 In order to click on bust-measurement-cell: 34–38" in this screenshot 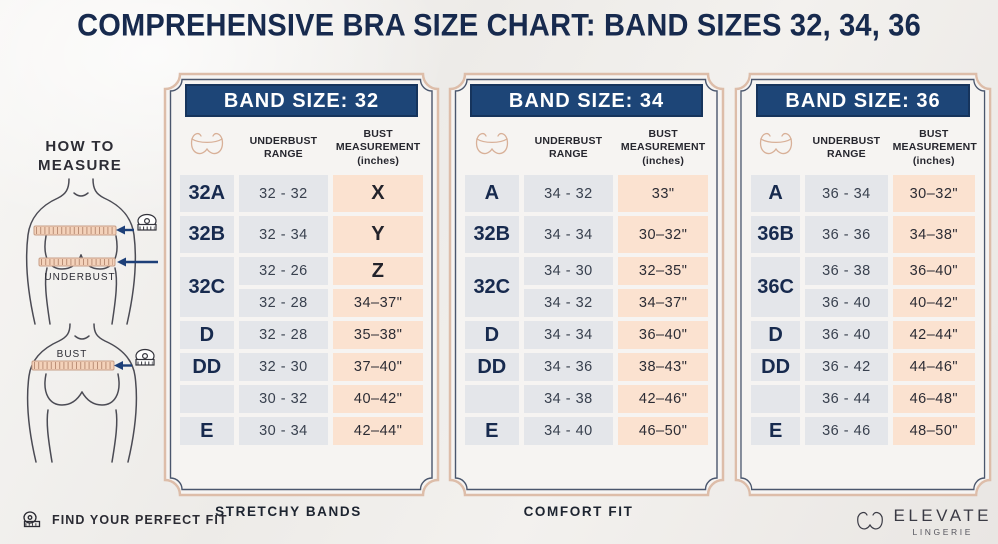, I will do `click(933, 234)`.